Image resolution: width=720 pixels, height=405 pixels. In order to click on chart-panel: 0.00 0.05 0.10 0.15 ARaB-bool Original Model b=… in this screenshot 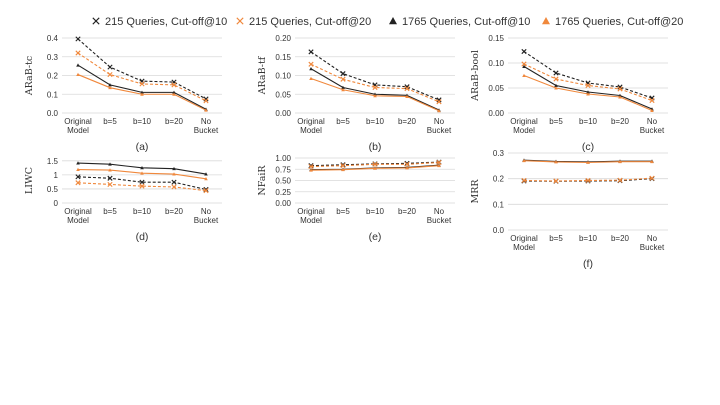, I will do `click(569, 93)`.